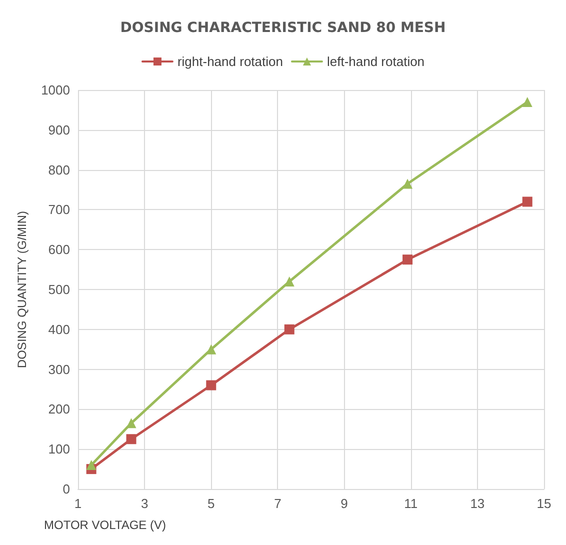 Image resolution: width=566 pixels, height=545 pixels. What do you see at coordinates (78, 503) in the screenshot?
I see `x-tick-label: 1` at bounding box center [78, 503].